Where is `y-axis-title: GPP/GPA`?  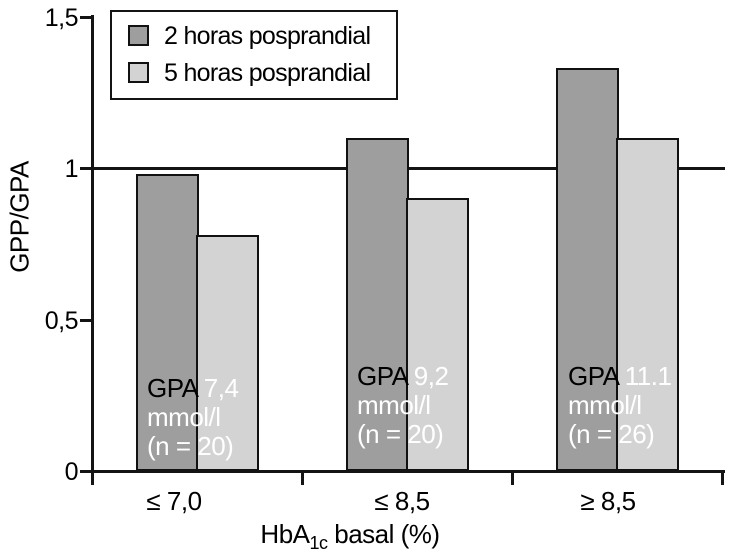
y-axis-title: GPP/GPA is located at coordinates (19, 217).